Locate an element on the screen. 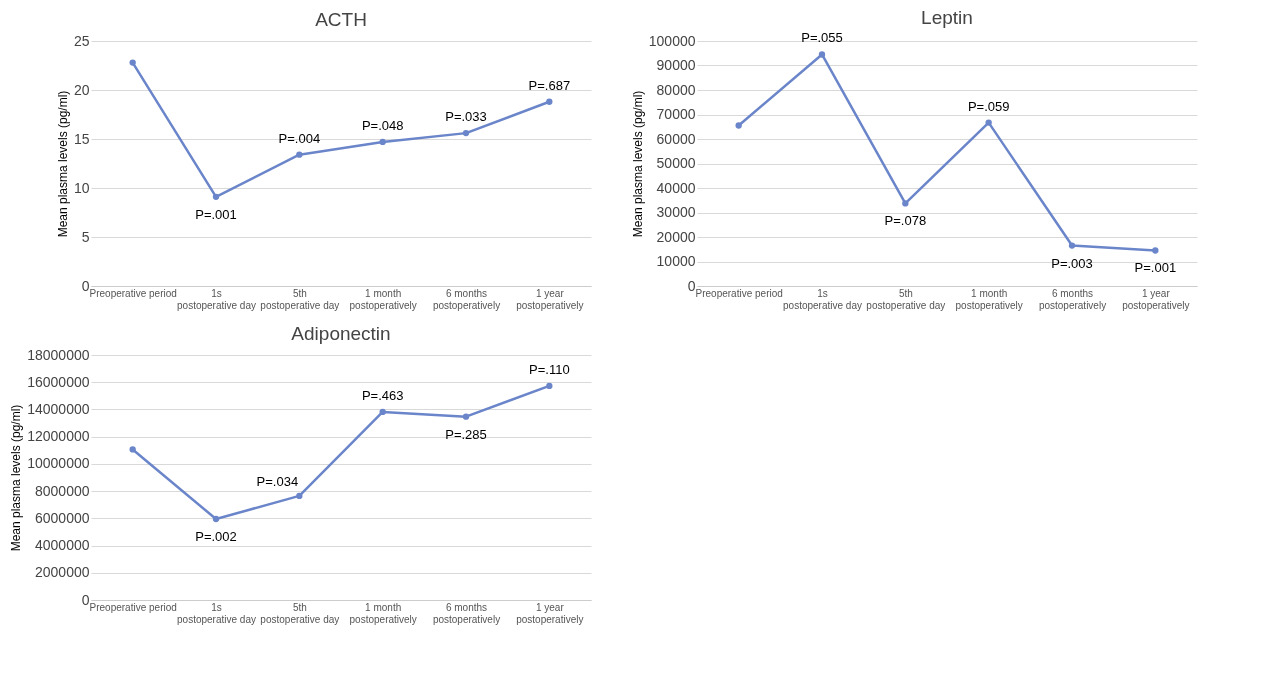 The width and height of the screenshot is (1269, 693). chart-title: Leptin is located at coordinates (947, 18).